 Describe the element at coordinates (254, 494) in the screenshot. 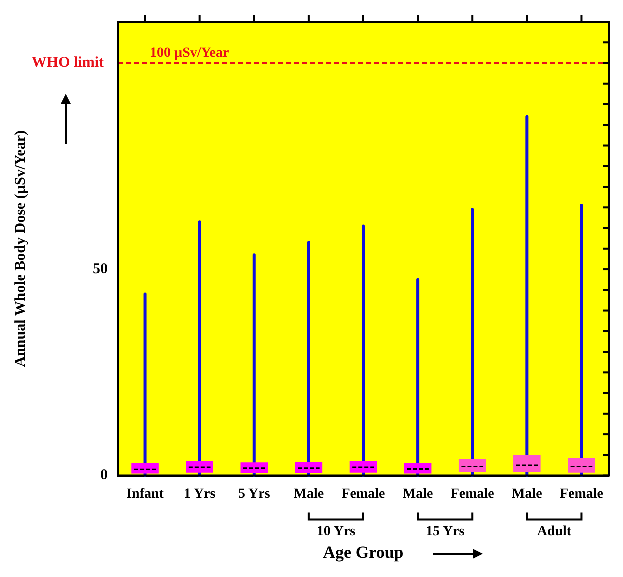

I see `x-tick-label: 5 Yrs` at that location.